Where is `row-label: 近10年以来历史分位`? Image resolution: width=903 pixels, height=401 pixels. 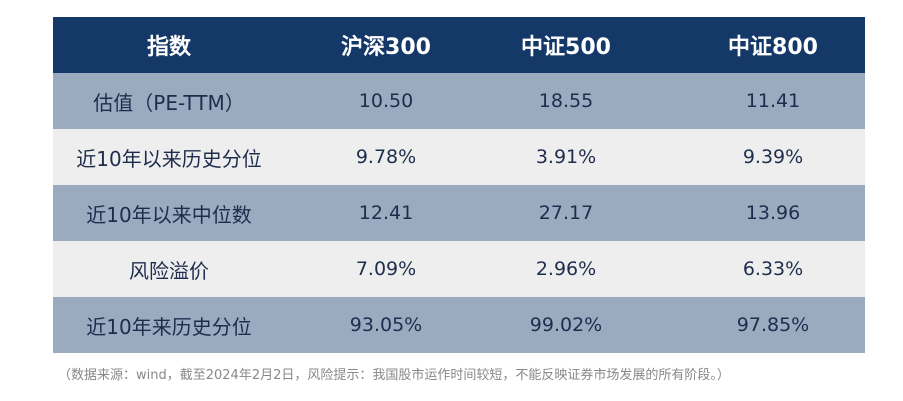 row-label: 近10年以来历史分位 is located at coordinates (169, 158).